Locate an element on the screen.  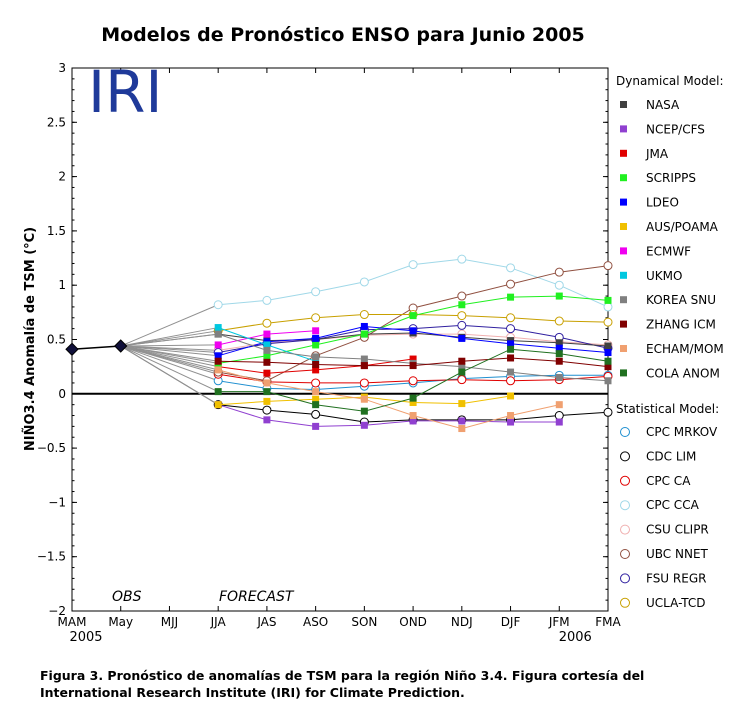
x-tick-label: DJF is located at coordinates (511, 622).